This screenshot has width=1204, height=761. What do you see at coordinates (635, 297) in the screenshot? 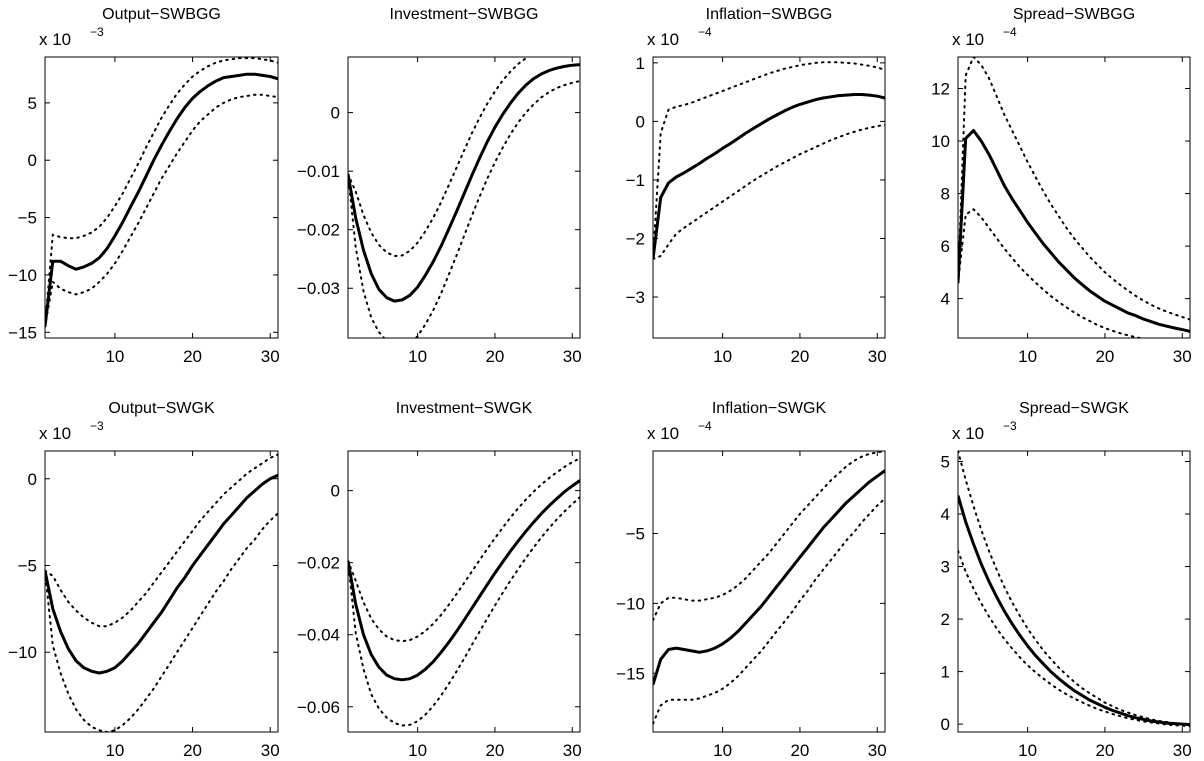
I see `y-tick-label: −3` at bounding box center [635, 297].